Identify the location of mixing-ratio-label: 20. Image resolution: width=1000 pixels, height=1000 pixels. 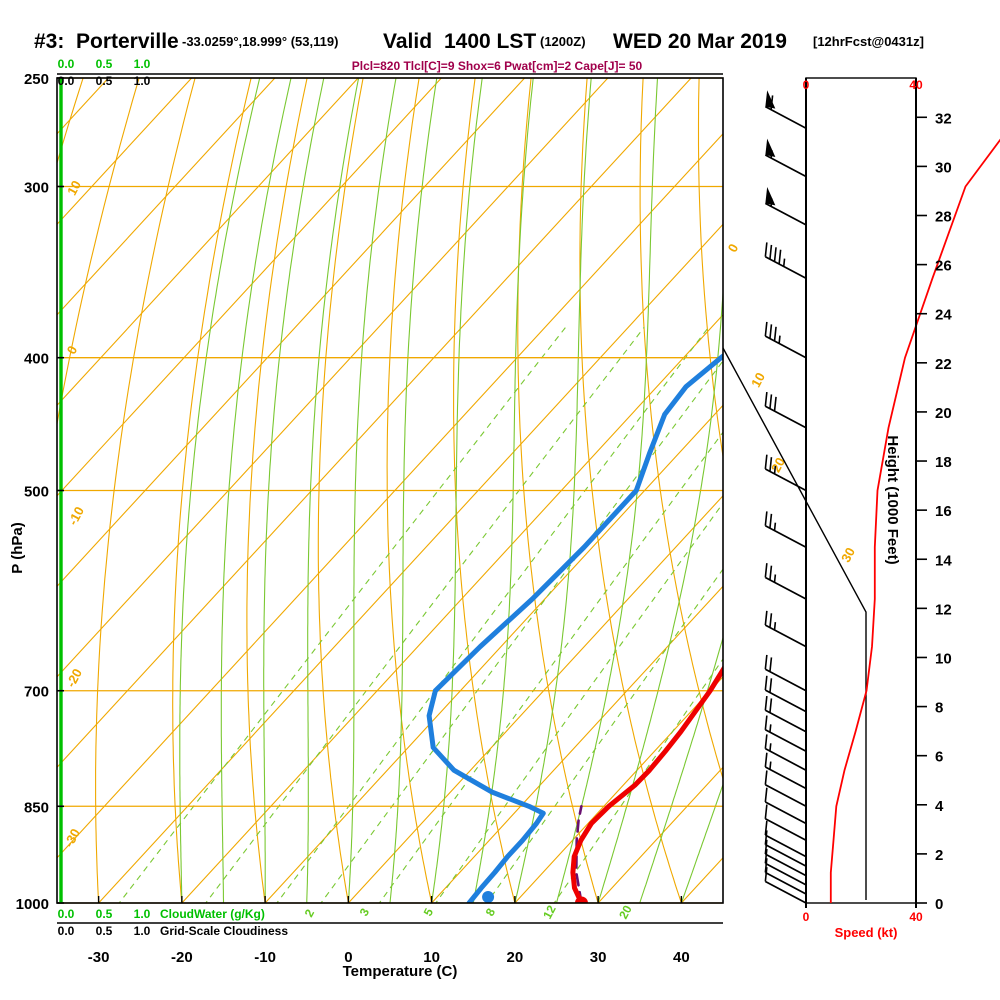
(625, 912).